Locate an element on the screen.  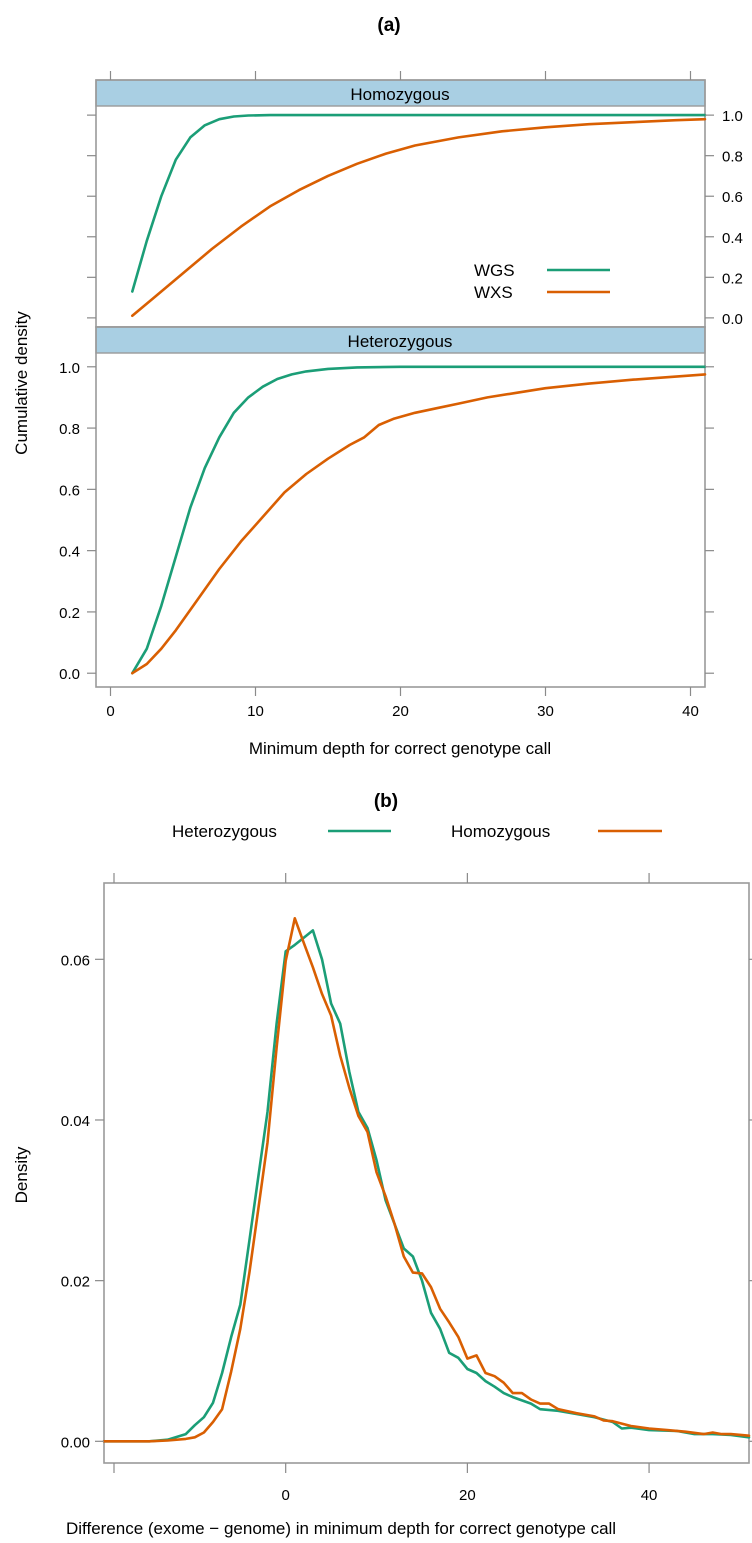
legend-a: WGS WXS is located at coordinates (542, 281).